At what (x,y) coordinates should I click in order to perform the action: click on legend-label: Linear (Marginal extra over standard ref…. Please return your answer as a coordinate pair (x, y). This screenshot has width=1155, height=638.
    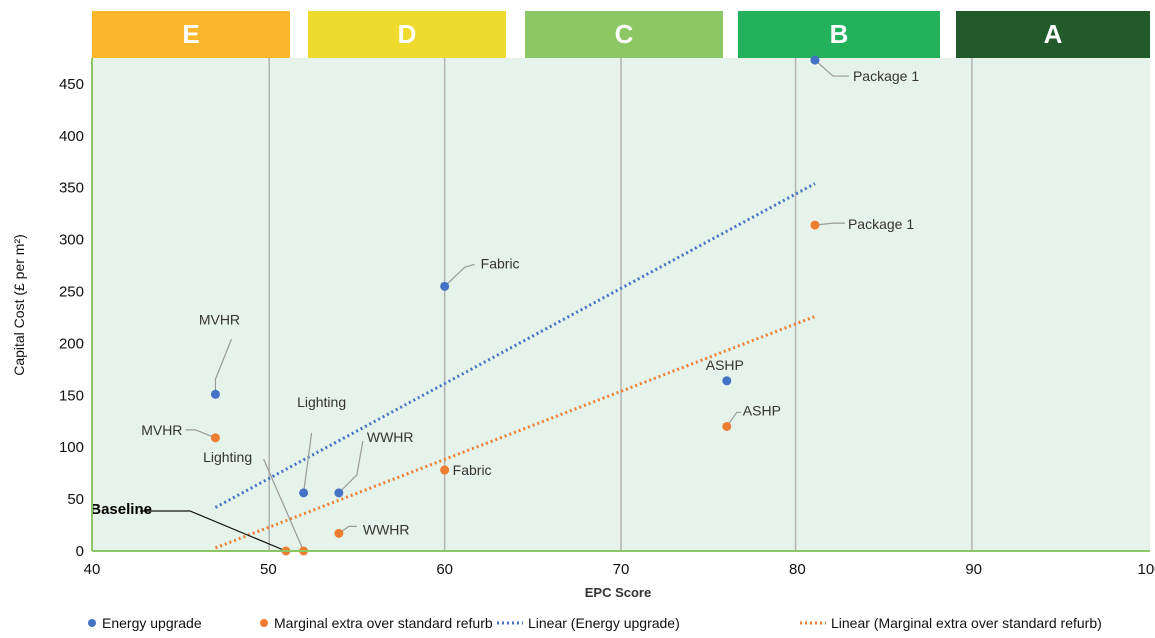
    Looking at the image, I should click on (966, 623).